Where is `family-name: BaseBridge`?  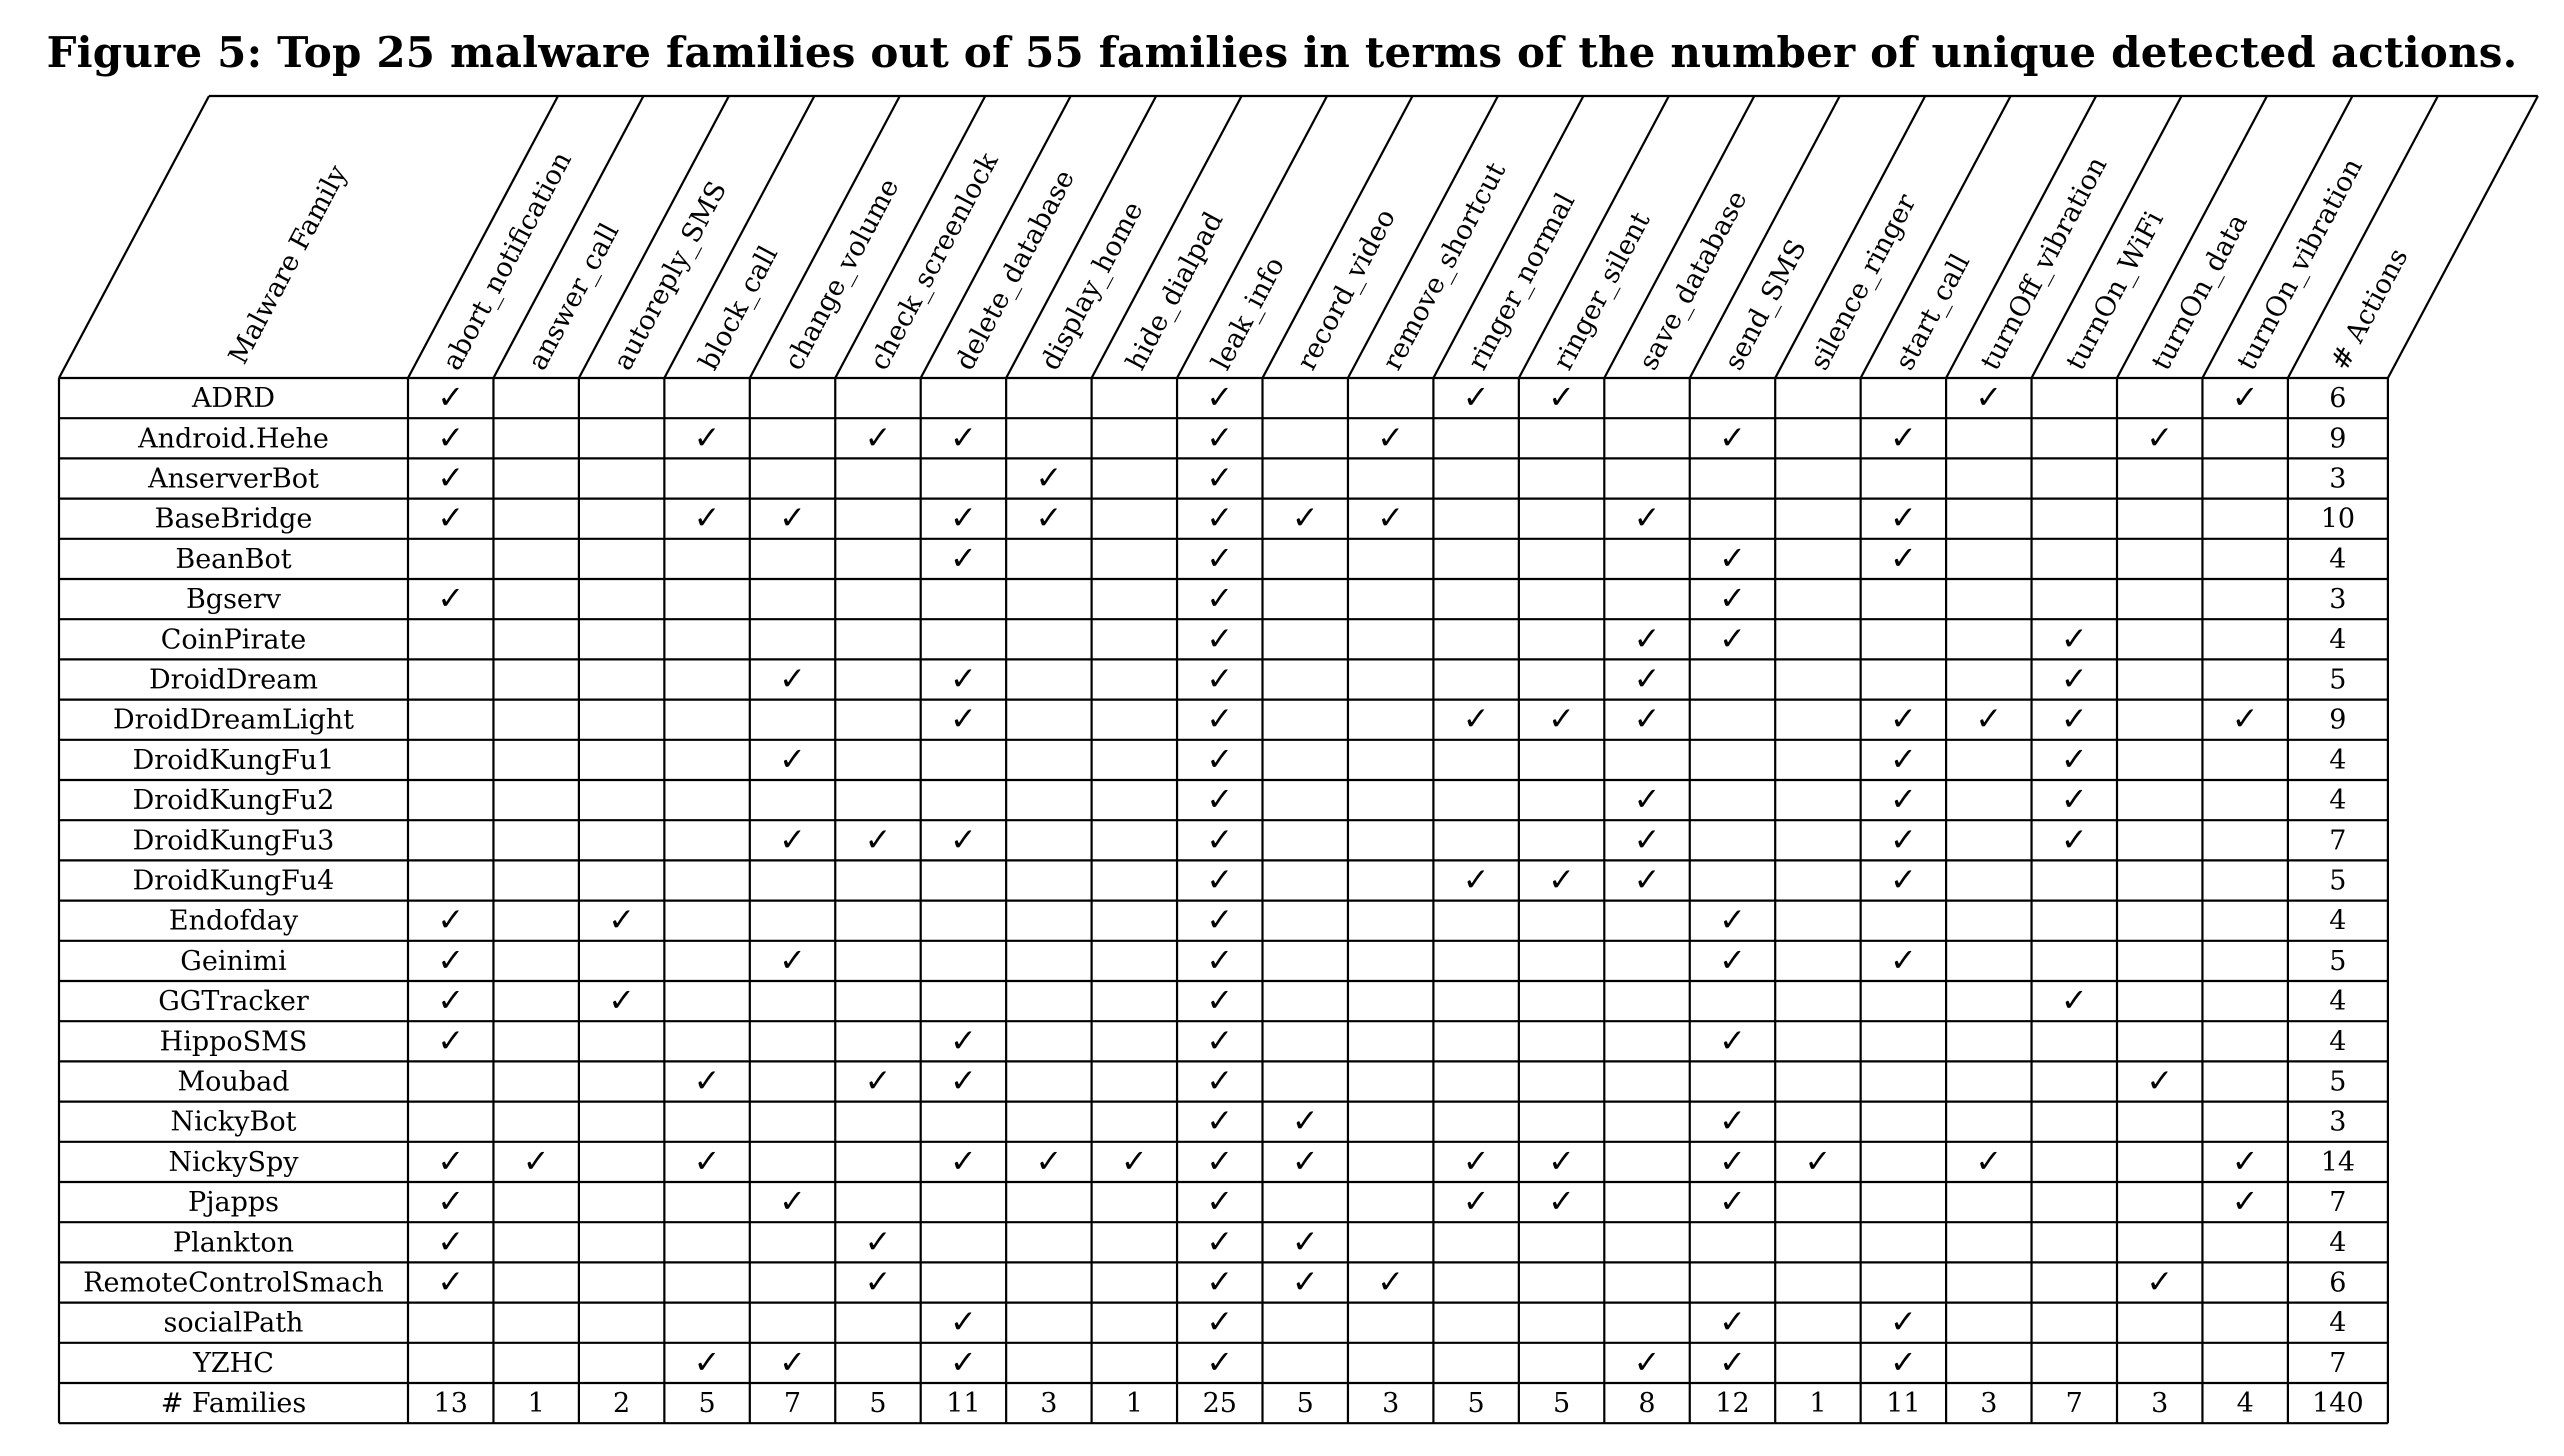 family-name: BaseBridge is located at coordinates (234, 519).